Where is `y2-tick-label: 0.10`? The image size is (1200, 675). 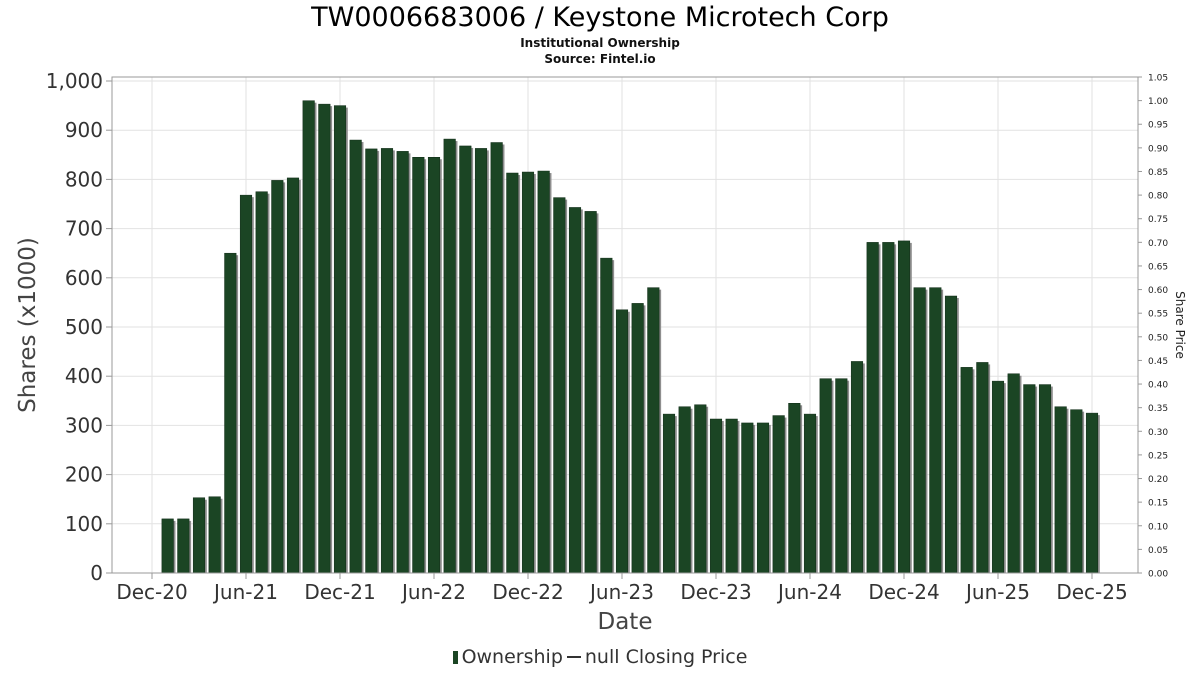 y2-tick-label: 0.10 is located at coordinates (1158, 527).